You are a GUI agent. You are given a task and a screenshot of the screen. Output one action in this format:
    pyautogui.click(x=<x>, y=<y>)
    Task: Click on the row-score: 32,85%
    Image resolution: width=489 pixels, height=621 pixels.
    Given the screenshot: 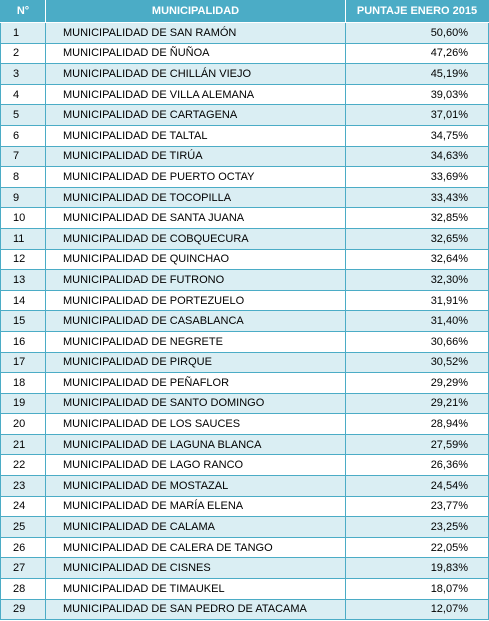 What is the action you would take?
    pyautogui.click(x=417, y=218)
    